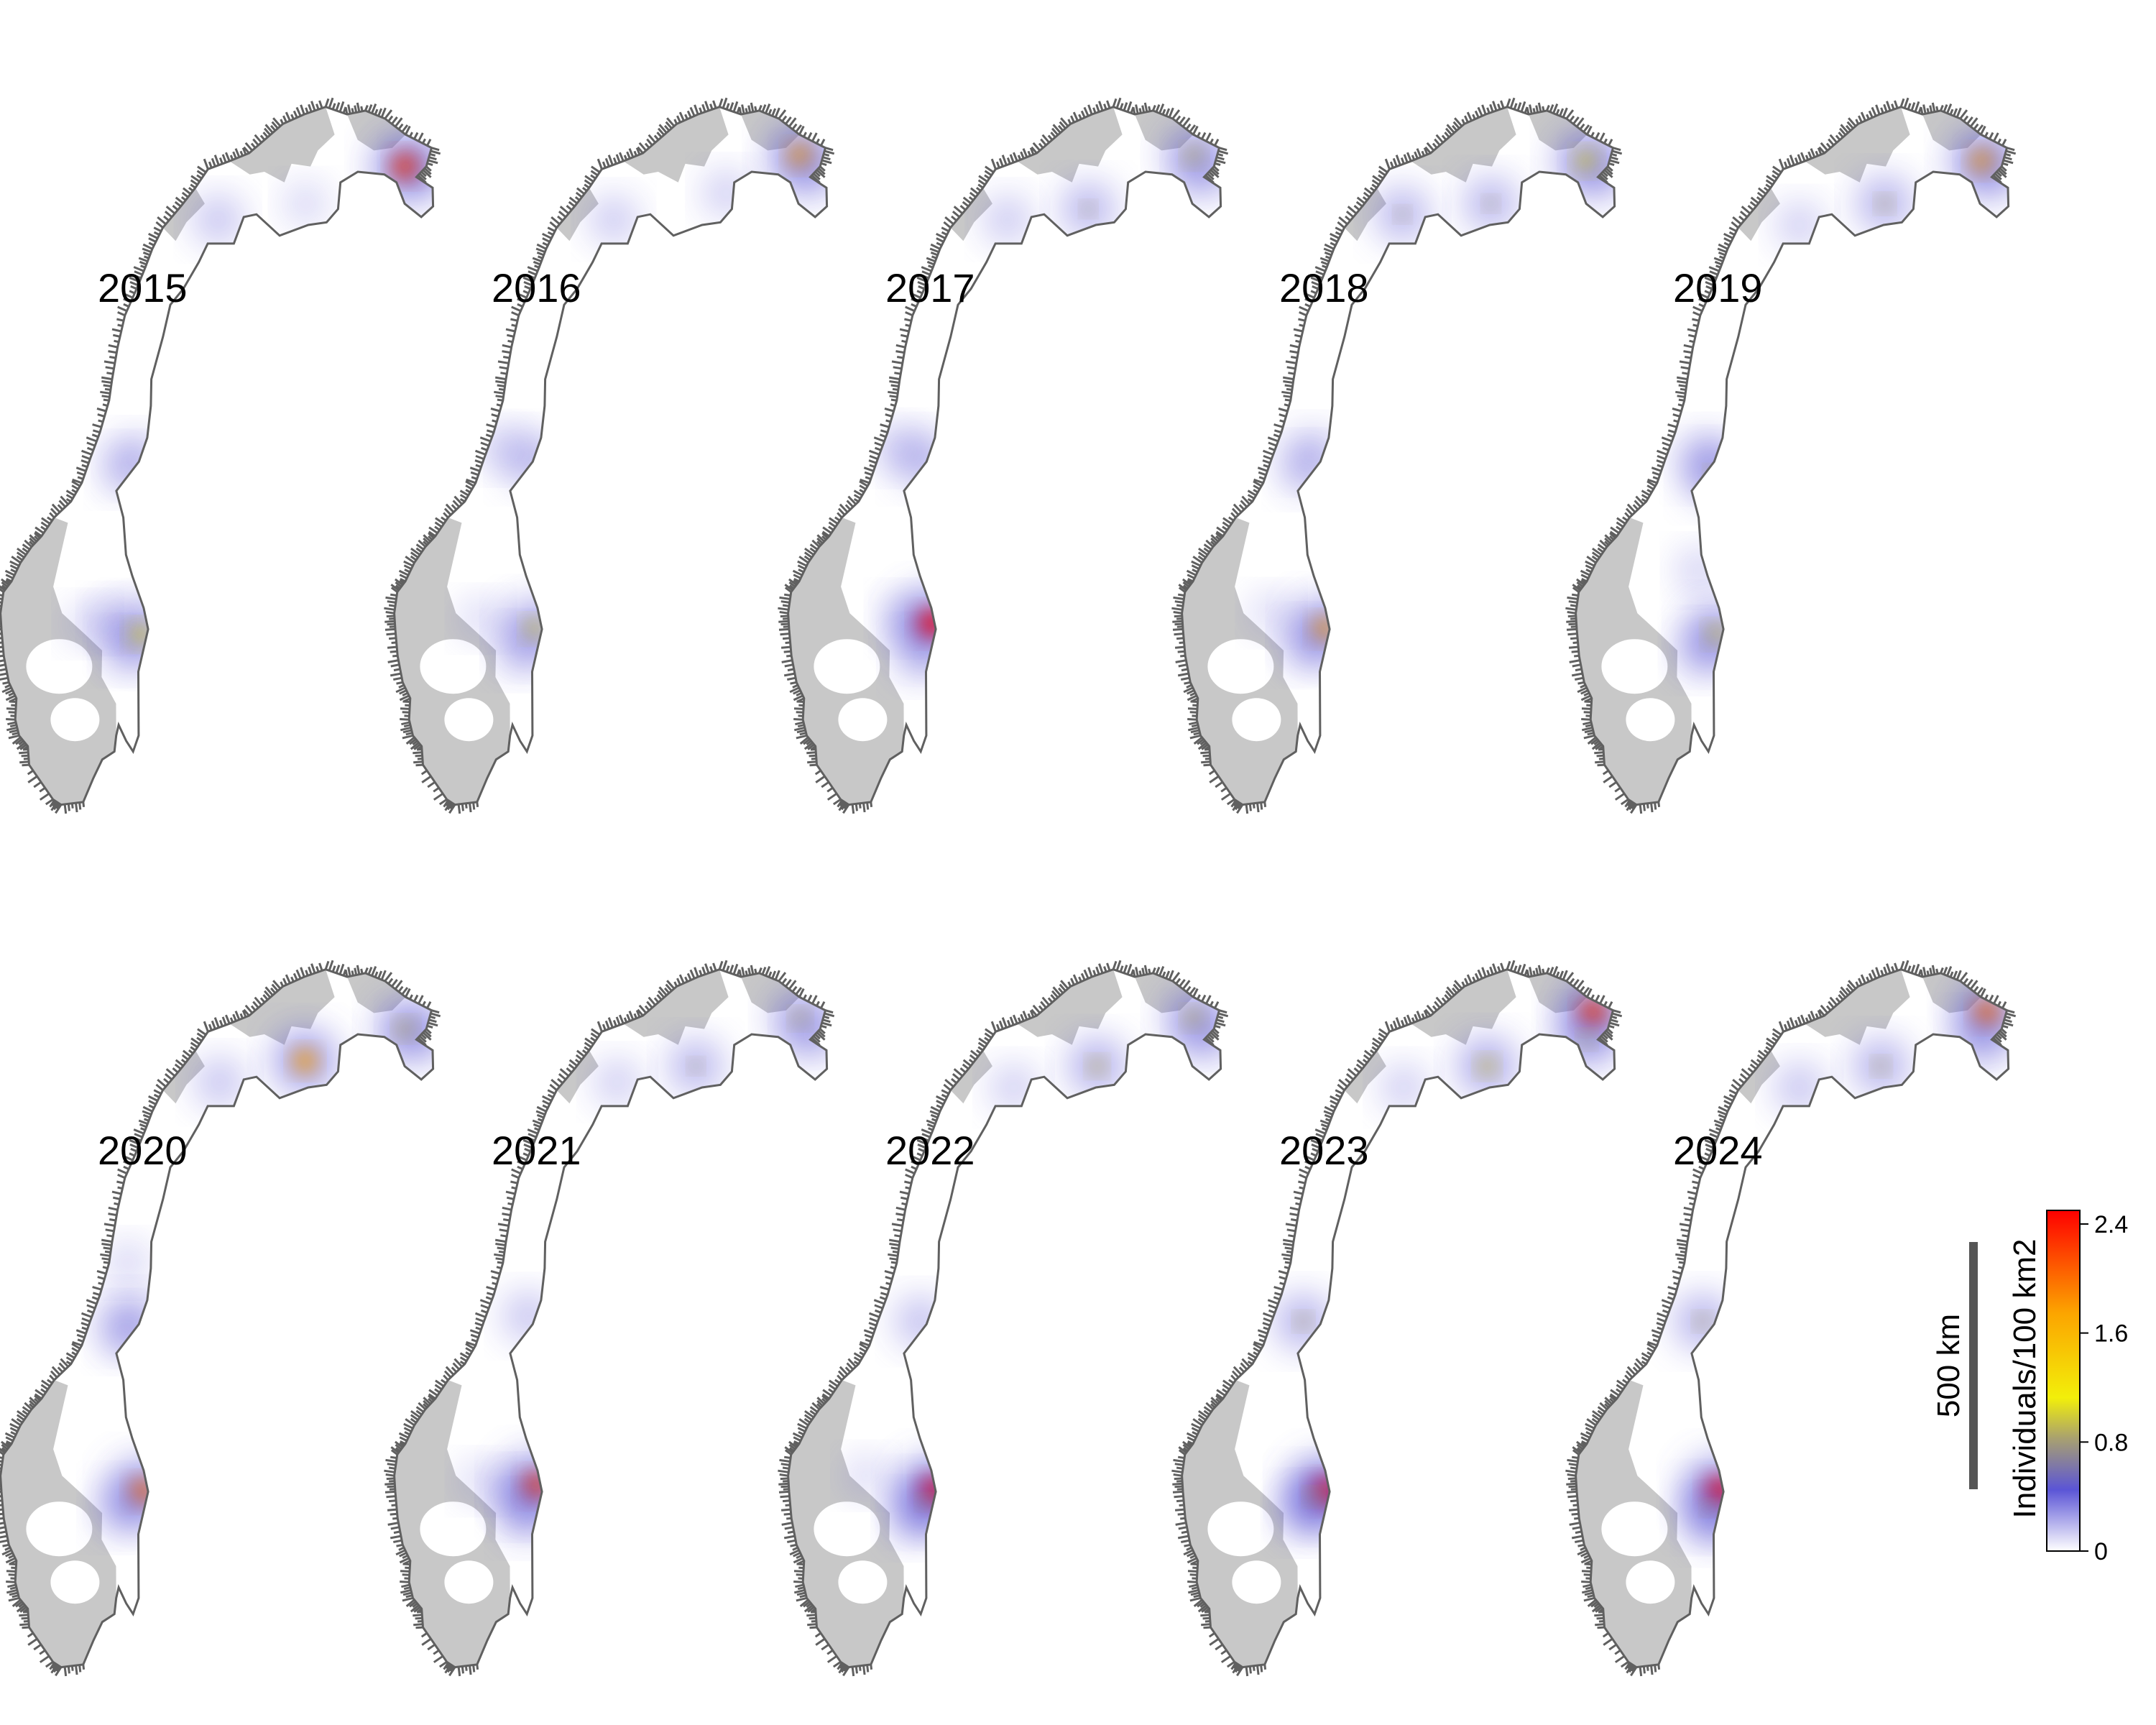 This screenshot has height=1725, width=2156. Describe the element at coordinates (2111, 1224) in the screenshot. I see `legend-tick-label: 2.4` at that location.